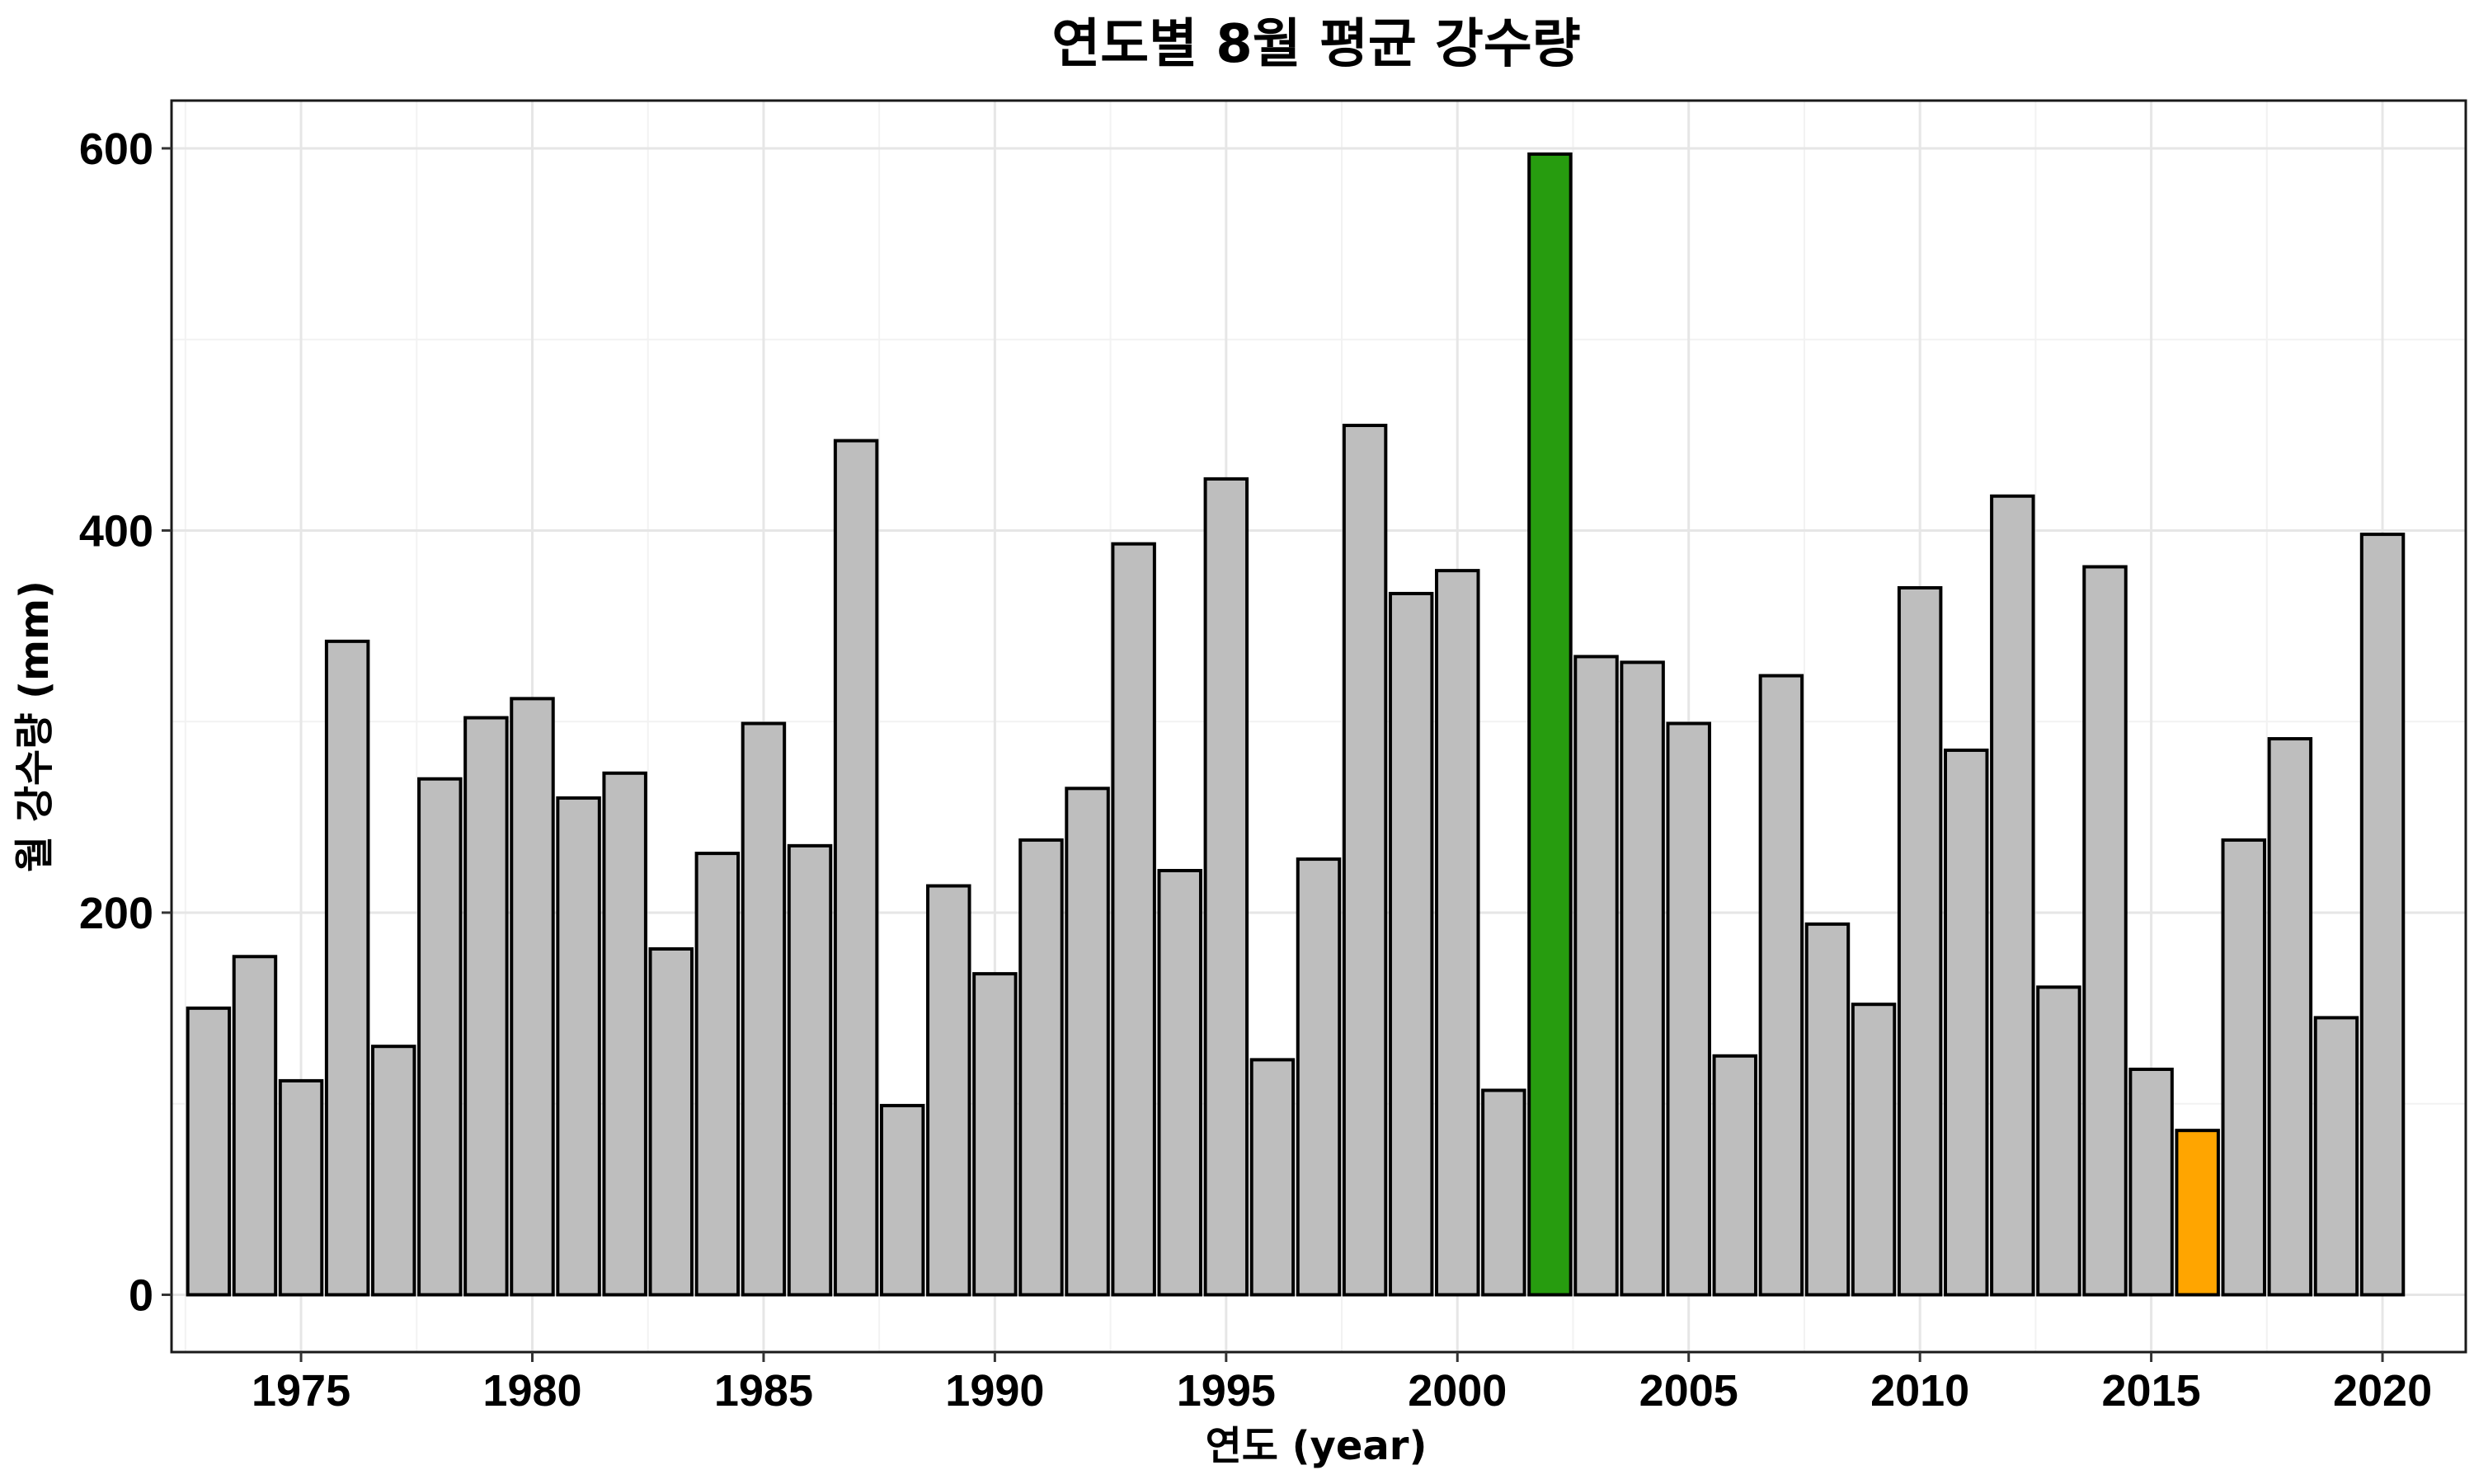 Image resolution: width=2474 pixels, height=1484 pixels. What do you see at coordinates (2105, 931) in the screenshot?
I see `bar-2014` at bounding box center [2105, 931].